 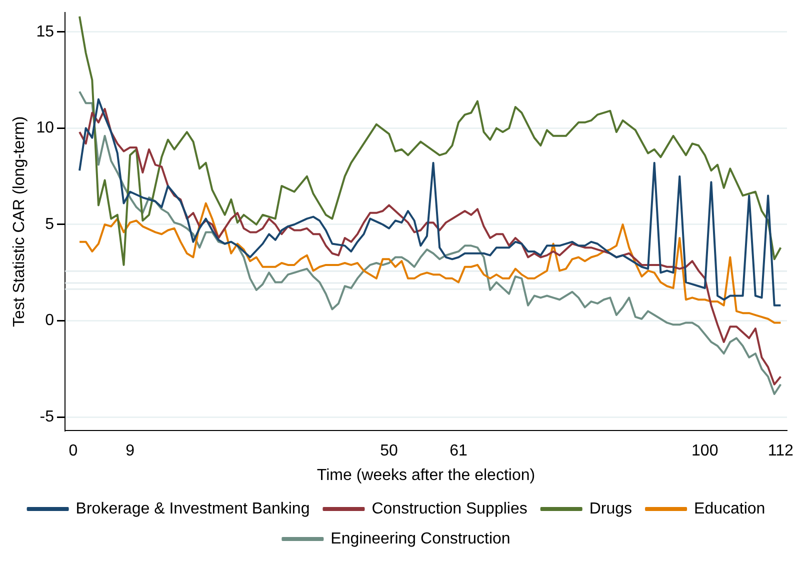 I want to click on y-axis-title: Test Statistic CAR (long-term), so click(x=19, y=221).